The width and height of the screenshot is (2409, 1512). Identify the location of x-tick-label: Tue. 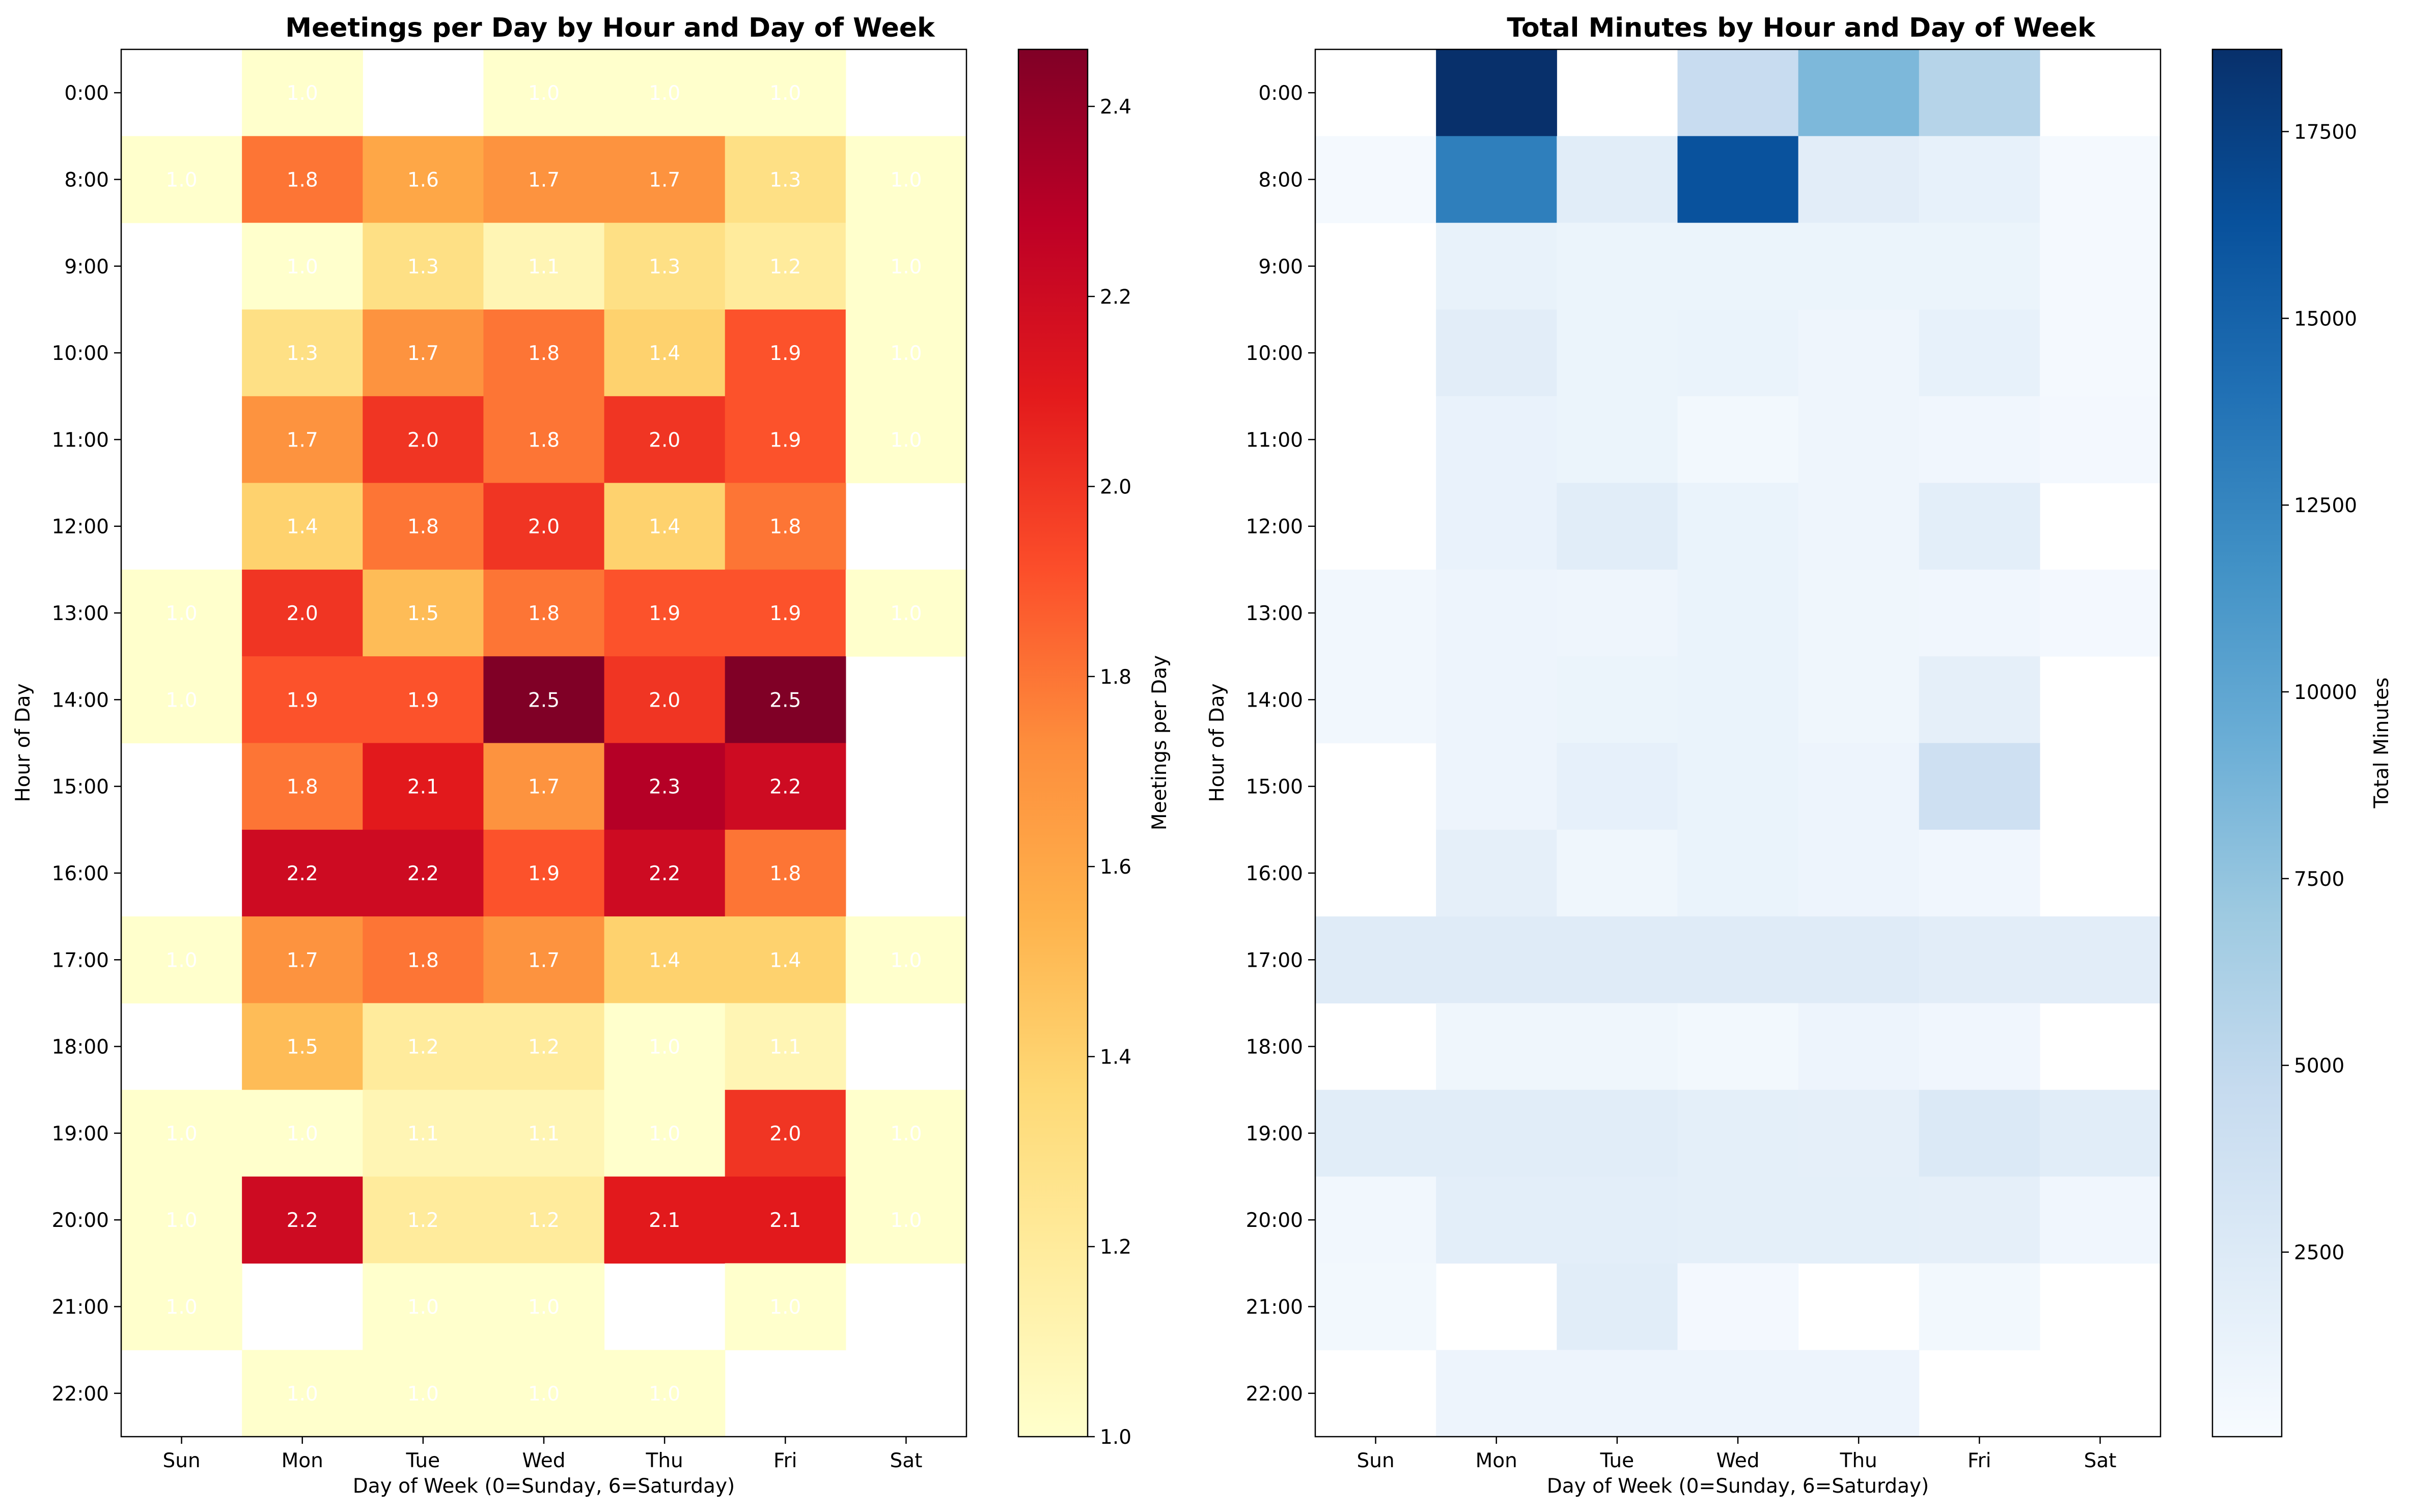
(423, 1460).